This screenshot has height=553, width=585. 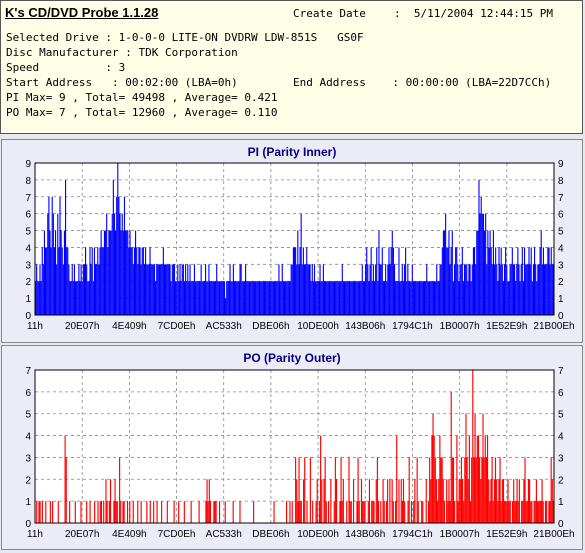 I want to click on pi-y-tick-label-right: 4, so click(x=561, y=248).